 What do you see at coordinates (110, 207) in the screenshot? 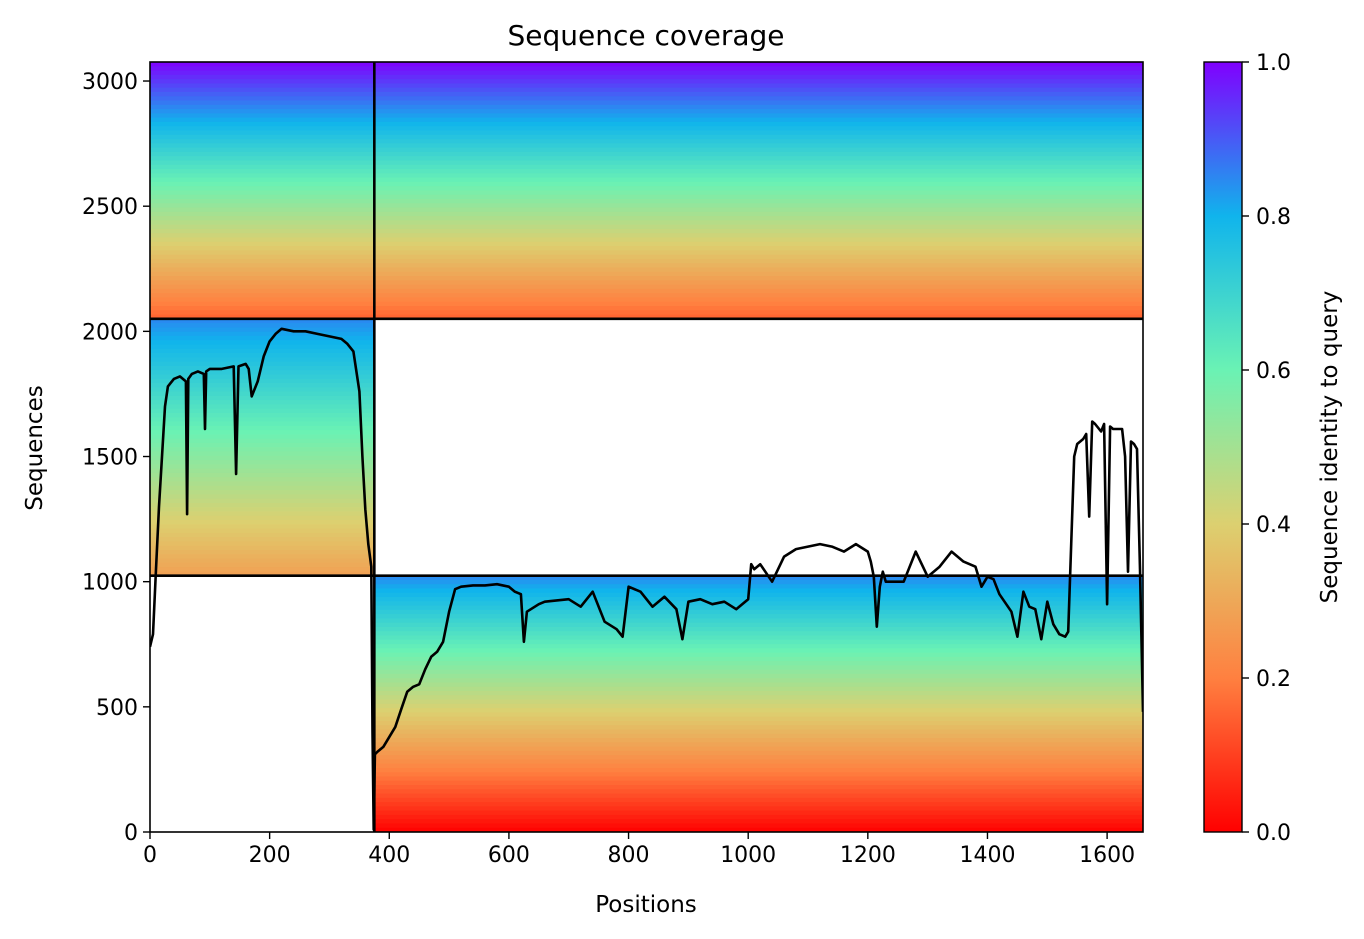
I see `y-tick-label: 2500` at bounding box center [110, 207].